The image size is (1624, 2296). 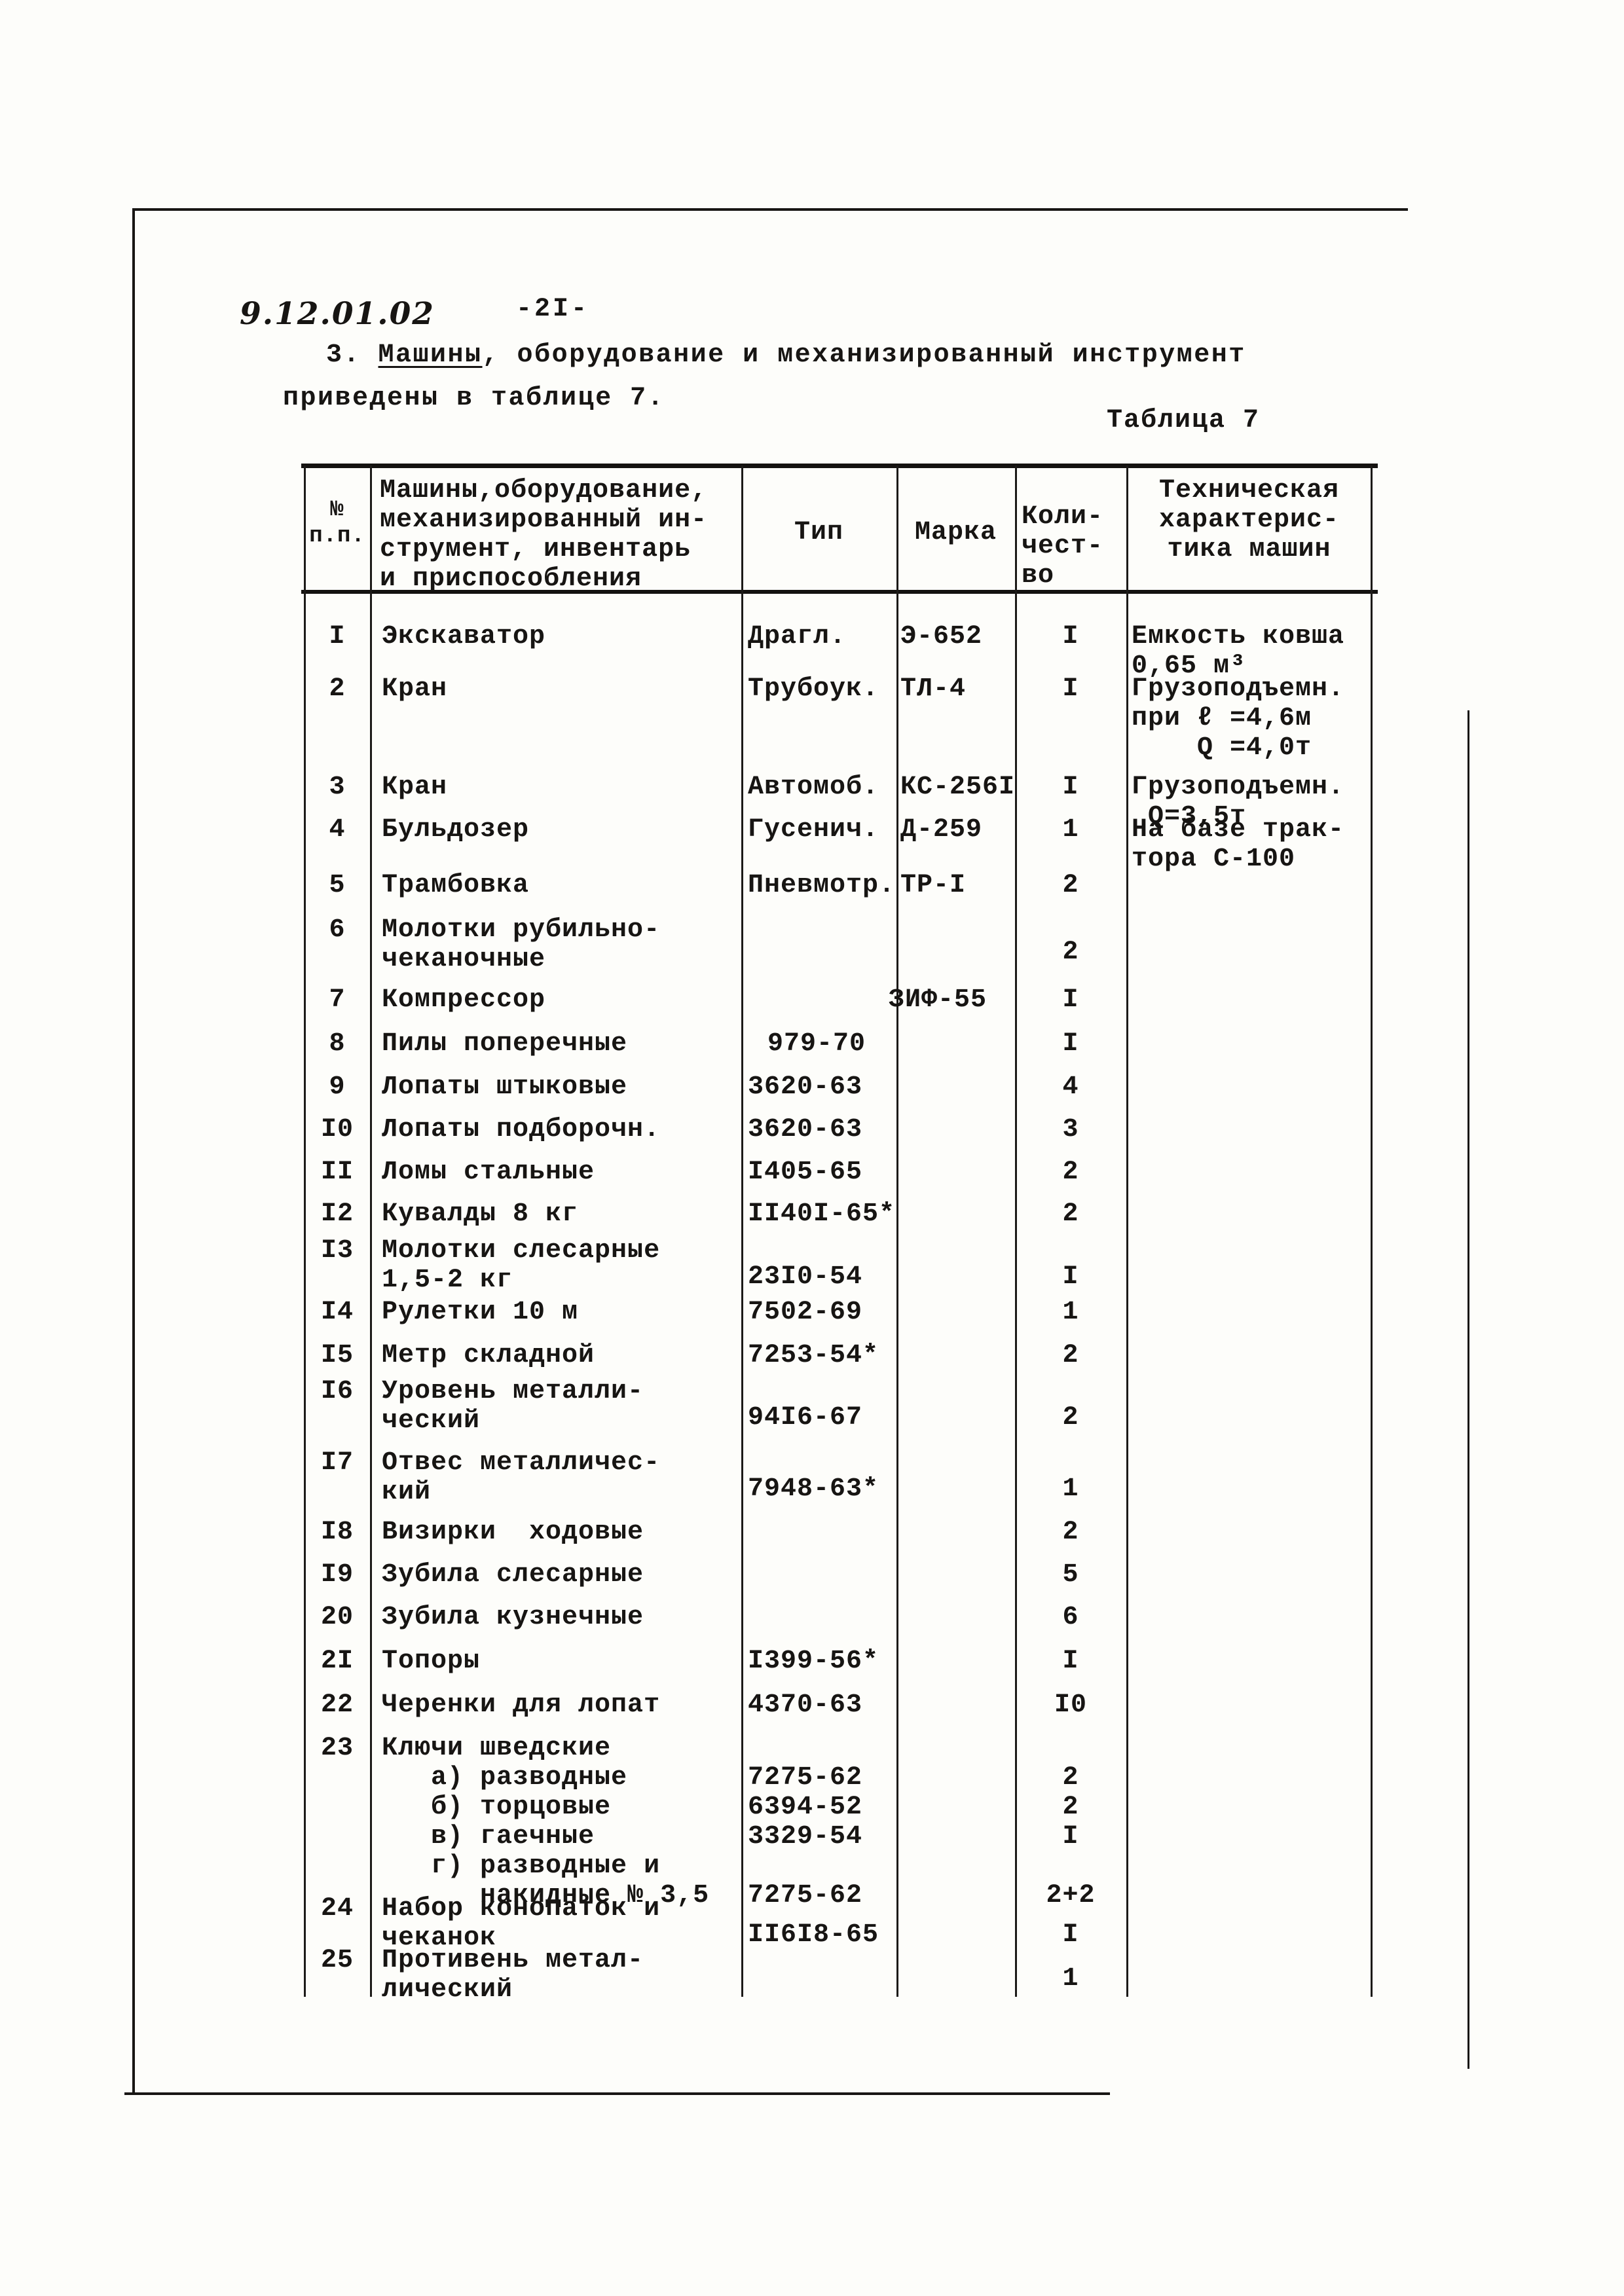 I want to click on cell-num: 6, so click(x=337, y=930).